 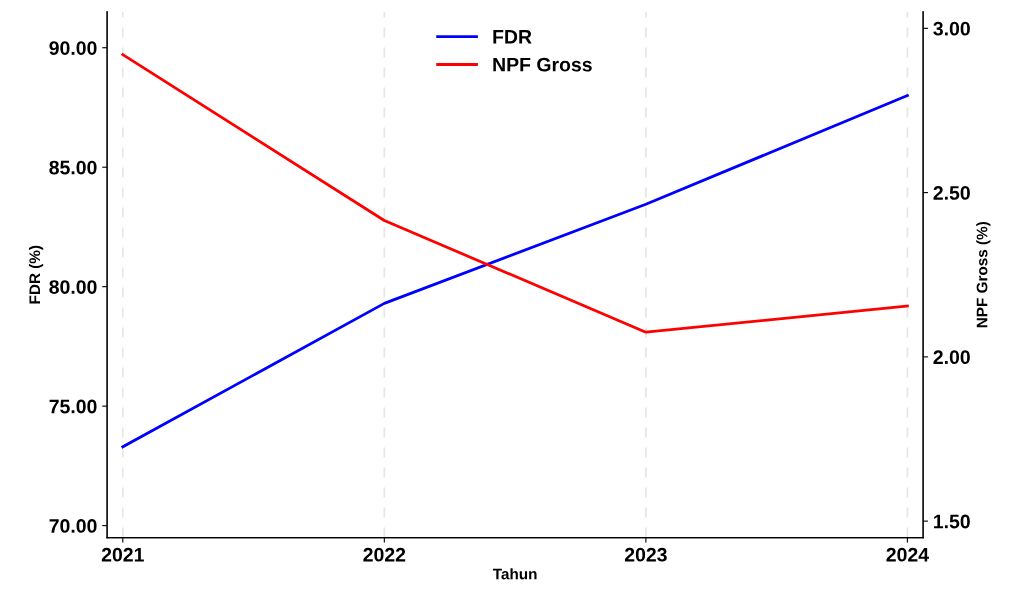 I want to click on x-tick-label: 2022, so click(x=384, y=554).